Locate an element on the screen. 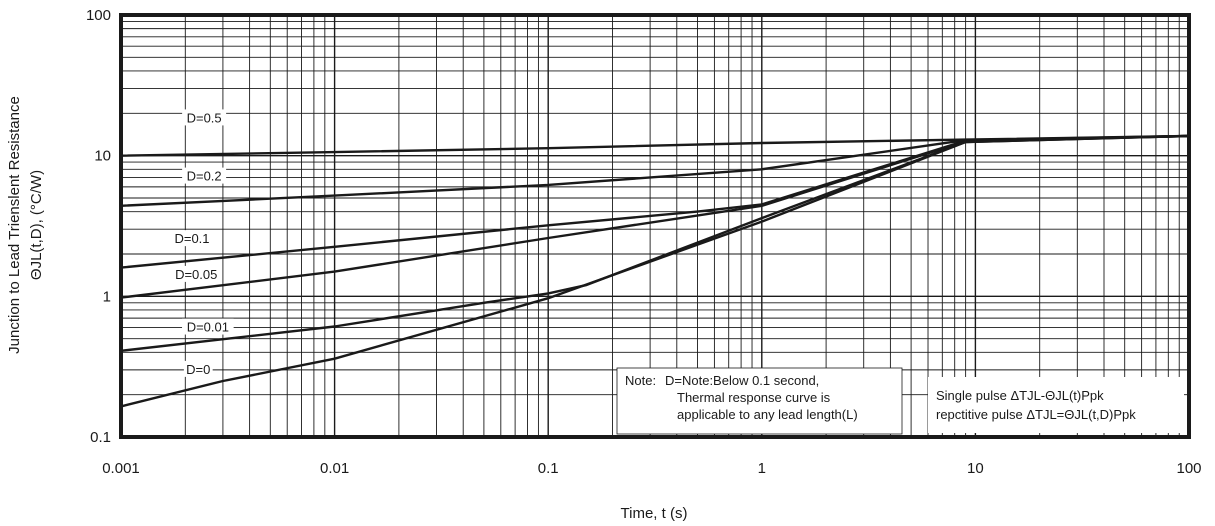 The width and height of the screenshot is (1215, 526). curve-label-d-0-2: D=0.2 is located at coordinates (204, 176).